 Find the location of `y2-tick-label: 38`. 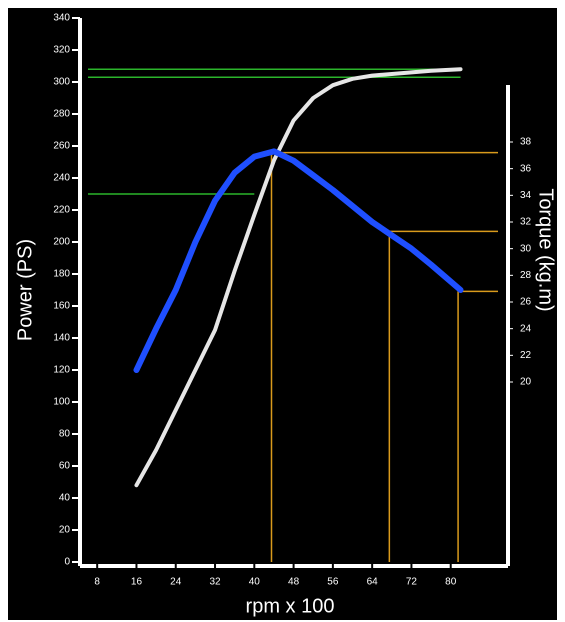

y2-tick-label: 38 is located at coordinates (526, 142).